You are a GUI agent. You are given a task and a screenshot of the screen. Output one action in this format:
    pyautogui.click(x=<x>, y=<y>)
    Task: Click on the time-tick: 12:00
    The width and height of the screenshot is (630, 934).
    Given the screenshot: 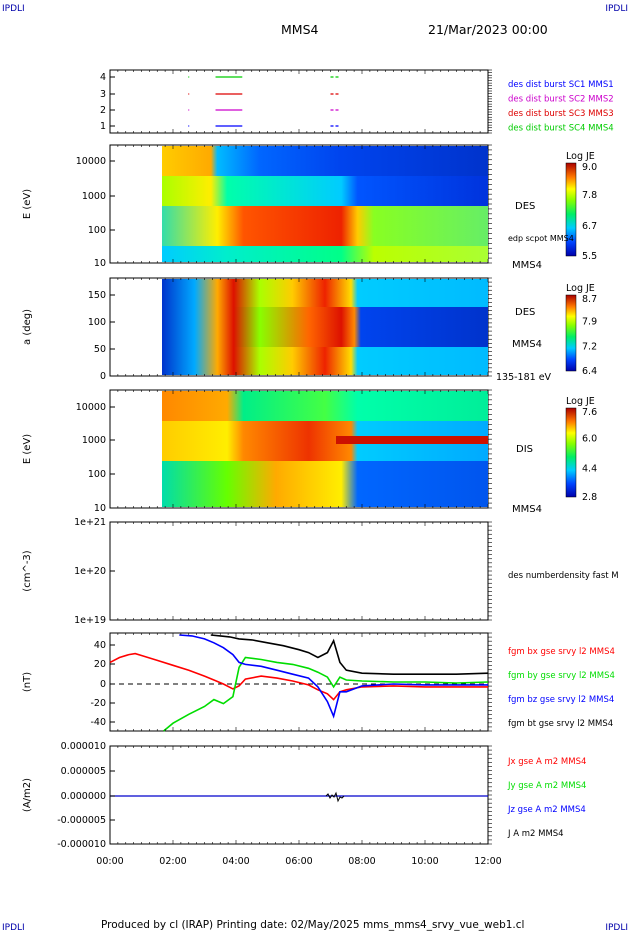 What is the action you would take?
    pyautogui.click(x=487, y=861)
    